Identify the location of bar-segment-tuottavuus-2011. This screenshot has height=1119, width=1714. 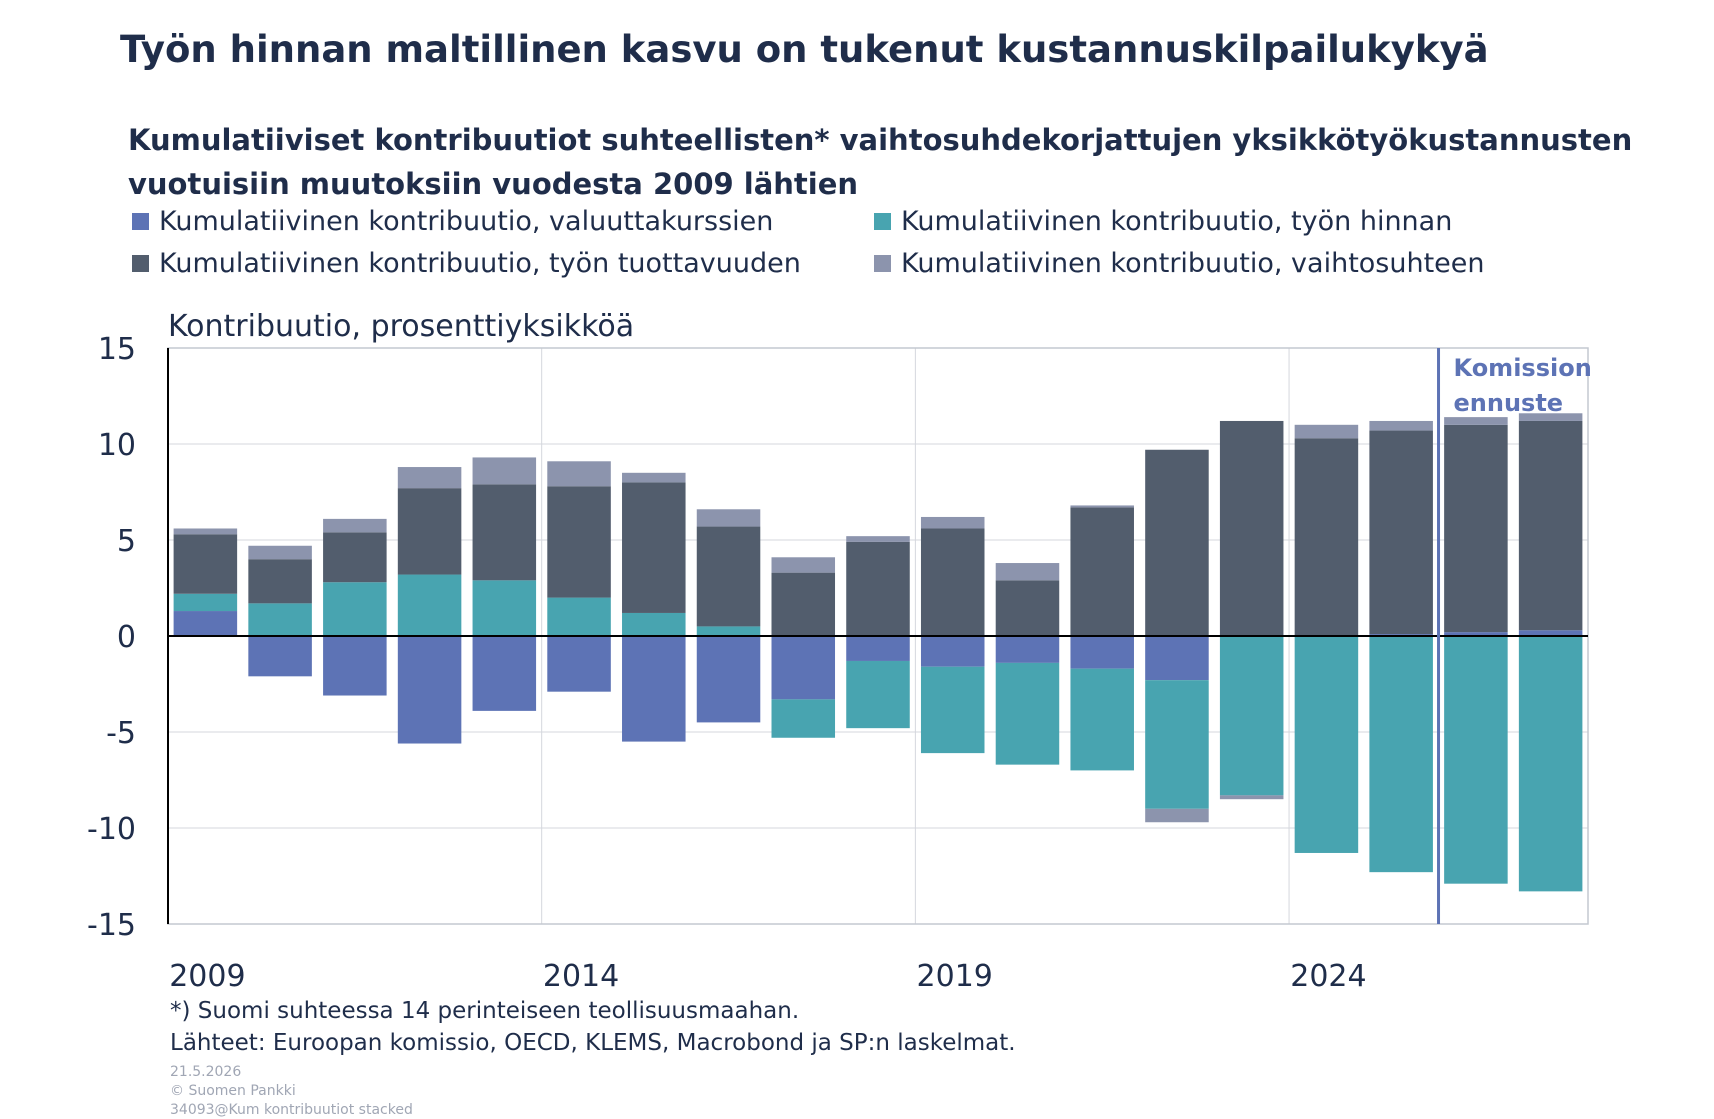
(355, 557).